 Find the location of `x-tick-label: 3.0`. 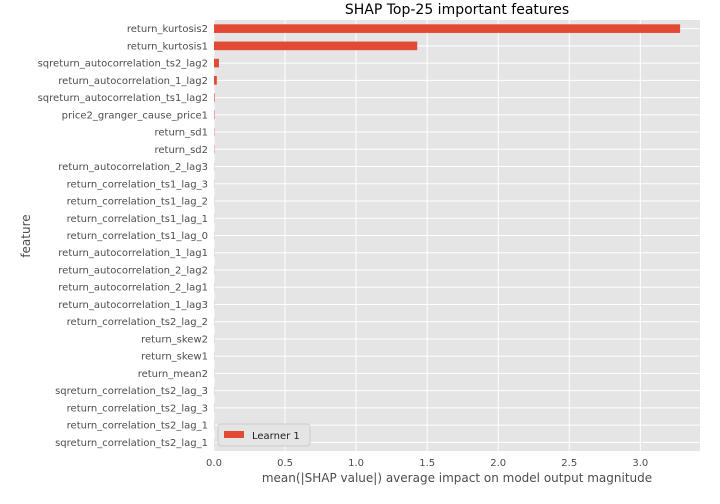

x-tick-label: 3.0 is located at coordinates (640, 463).